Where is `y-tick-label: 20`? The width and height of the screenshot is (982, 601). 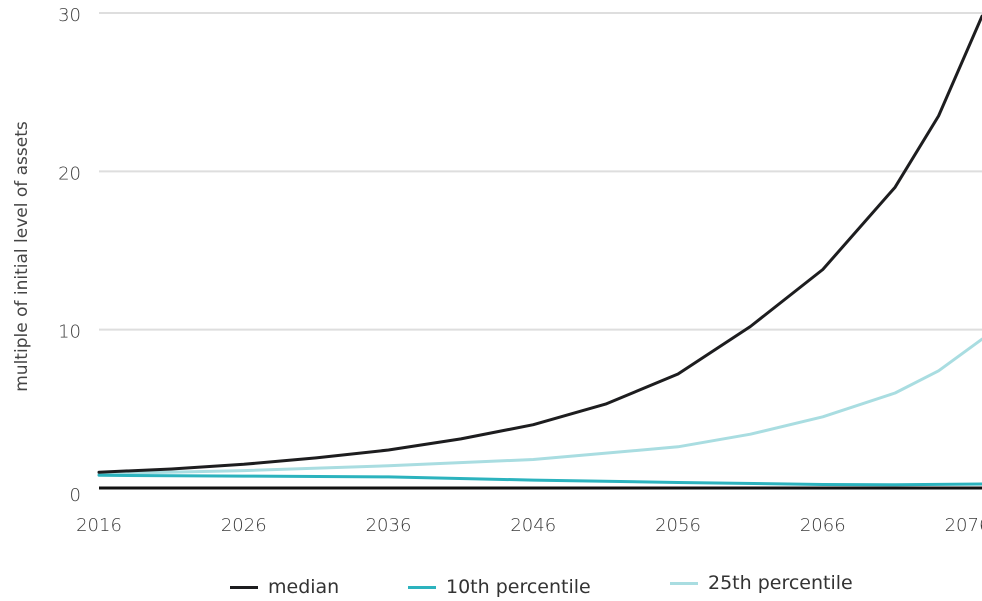 y-tick-label: 20 is located at coordinates (69, 173).